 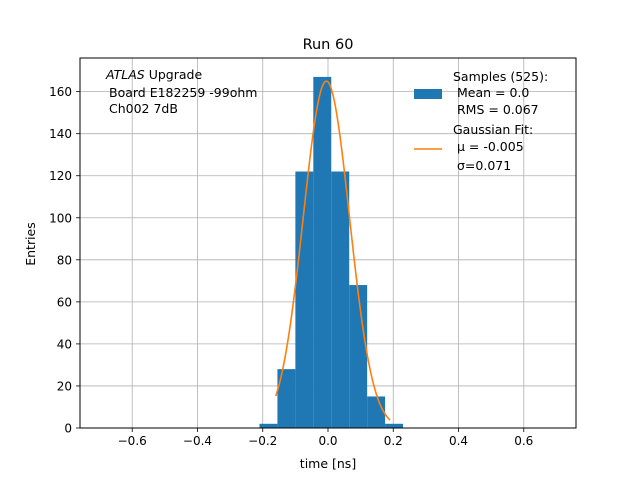 I want to click on chart-title: Run 60, so click(x=328, y=45).